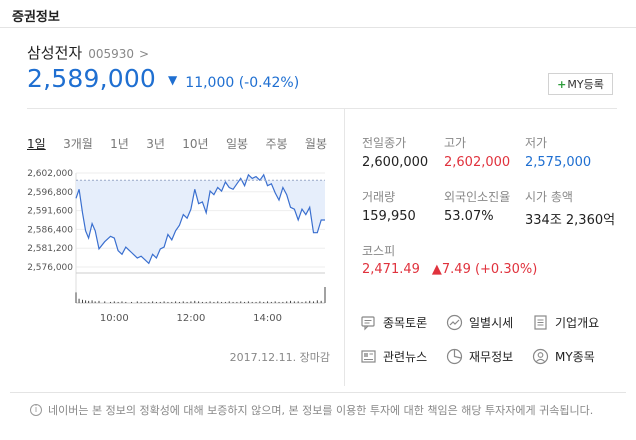  What do you see at coordinates (540, 322) in the screenshot?
I see `document-icon` at bounding box center [540, 322].